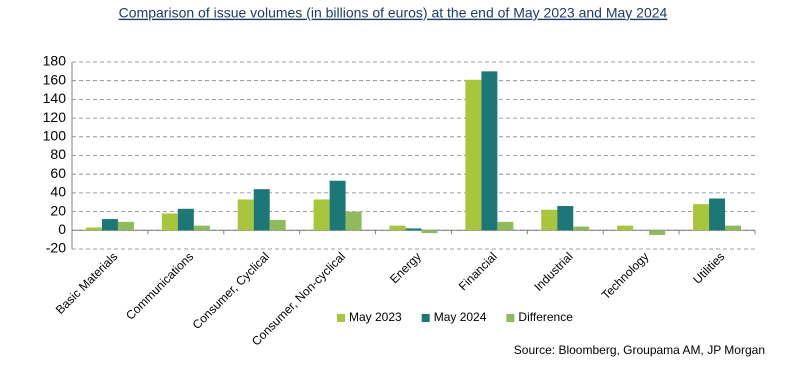 The height and width of the screenshot is (367, 791). What do you see at coordinates (58, 210) in the screenshot?
I see `y-tick-label: 20` at bounding box center [58, 210].